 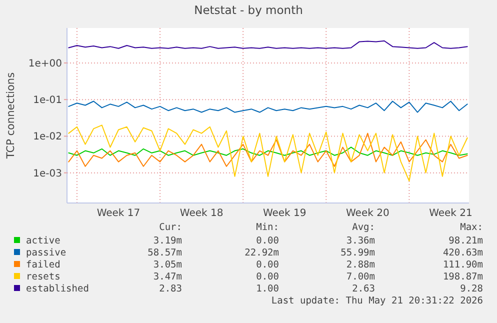 What do you see at coordinates (47, 174) in the screenshot?
I see `y-tick-label: 1e-03` at bounding box center [47, 174].